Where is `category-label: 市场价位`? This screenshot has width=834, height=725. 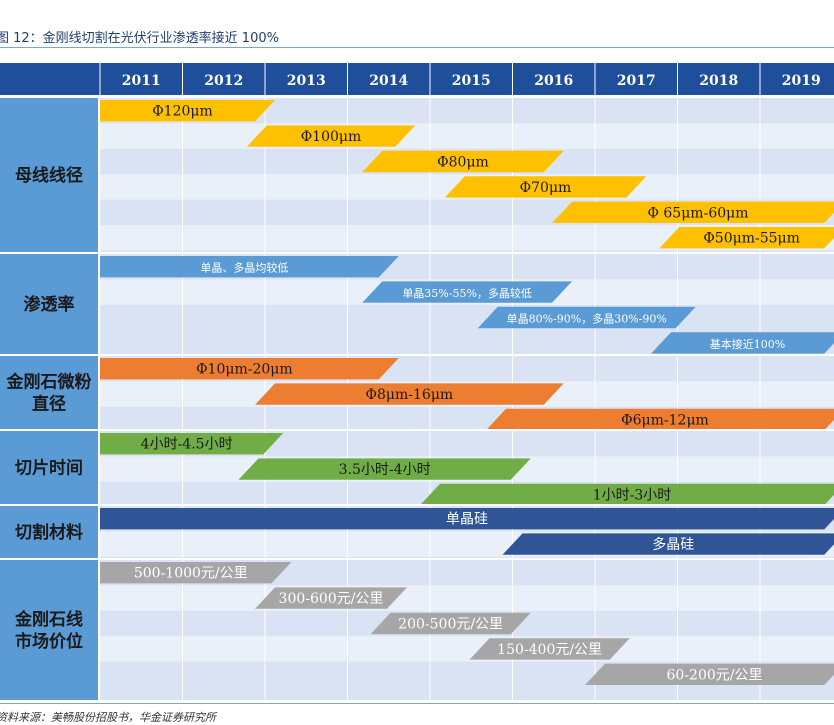 category-label: 市场价位 is located at coordinates (49, 641).